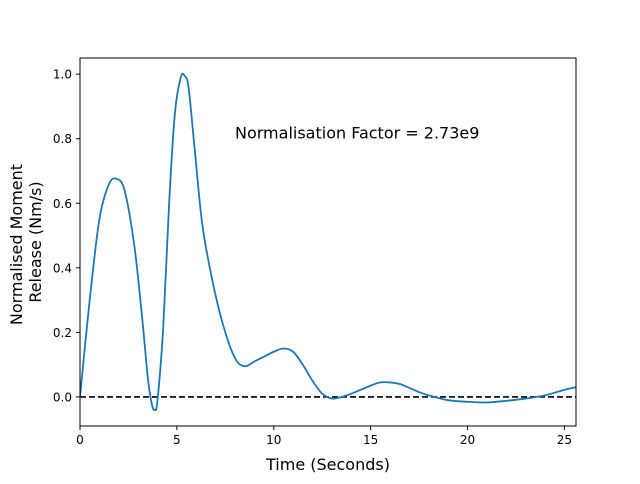 This screenshot has width=640, height=484. What do you see at coordinates (62, 333) in the screenshot?
I see `y-tick-label: 0.2` at bounding box center [62, 333].